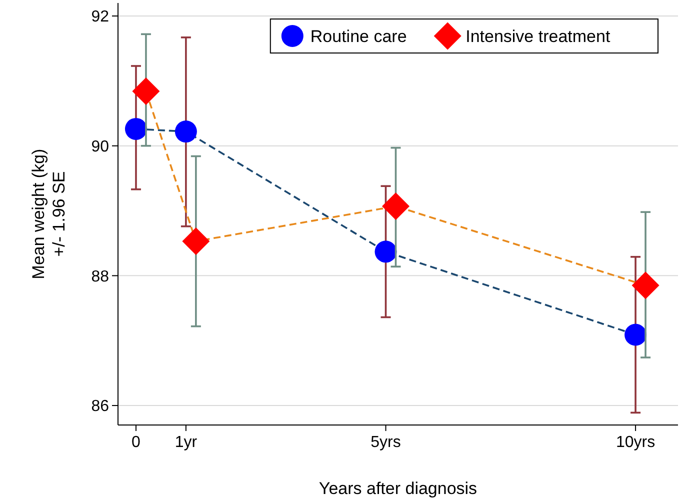  What do you see at coordinates (100, 147) in the screenshot?
I see `y-tick-label: 90` at bounding box center [100, 147].